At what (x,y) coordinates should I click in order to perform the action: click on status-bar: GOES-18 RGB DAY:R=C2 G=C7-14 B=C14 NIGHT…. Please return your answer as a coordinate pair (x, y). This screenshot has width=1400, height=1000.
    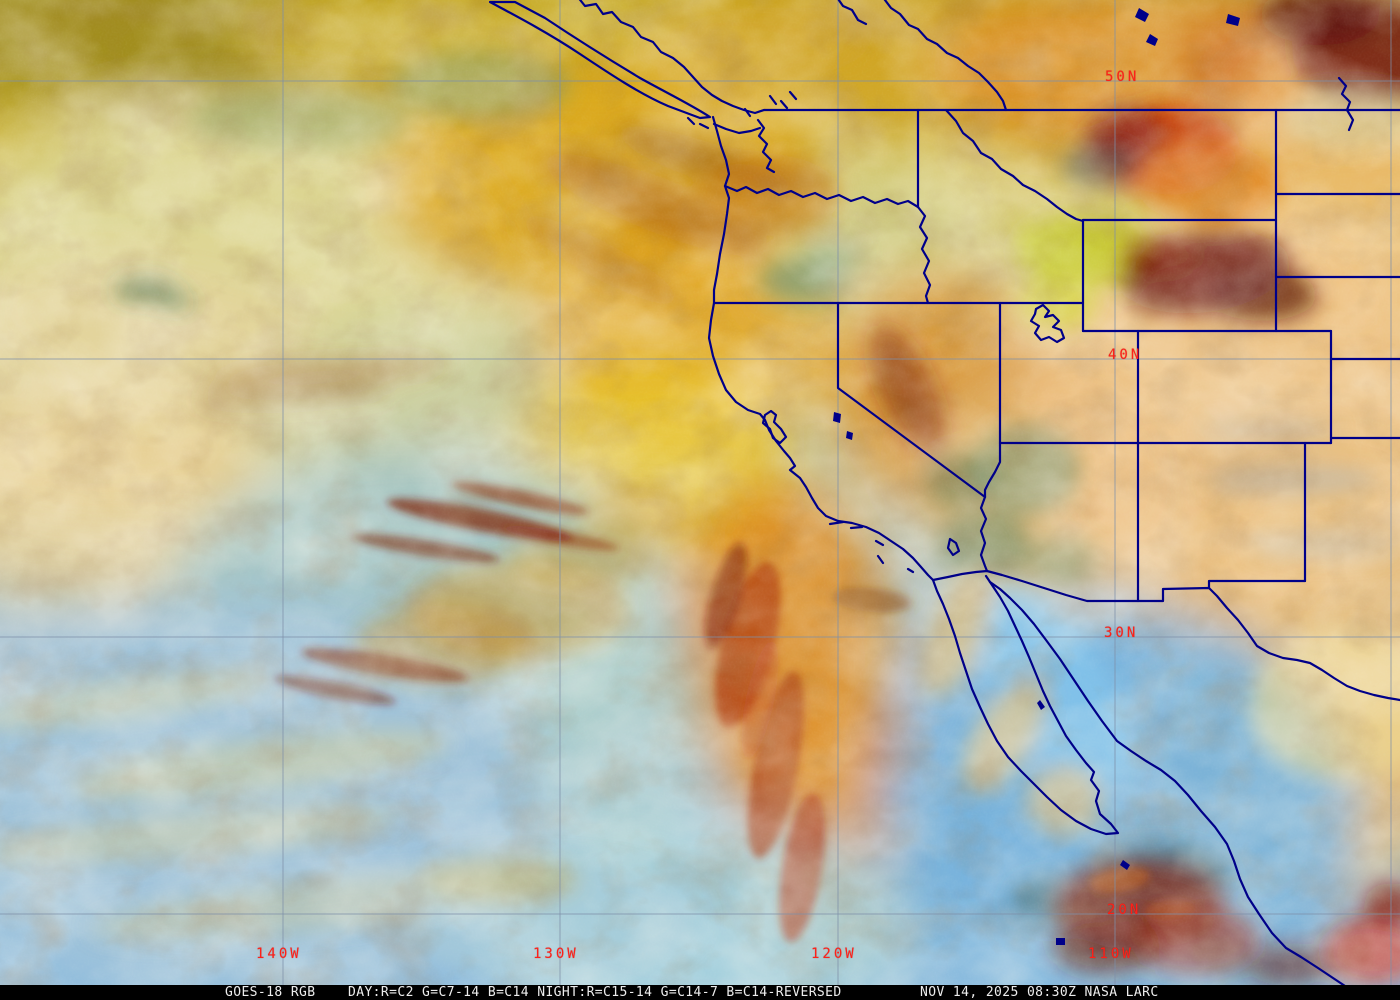
    Looking at the image, I should click on (700, 992).